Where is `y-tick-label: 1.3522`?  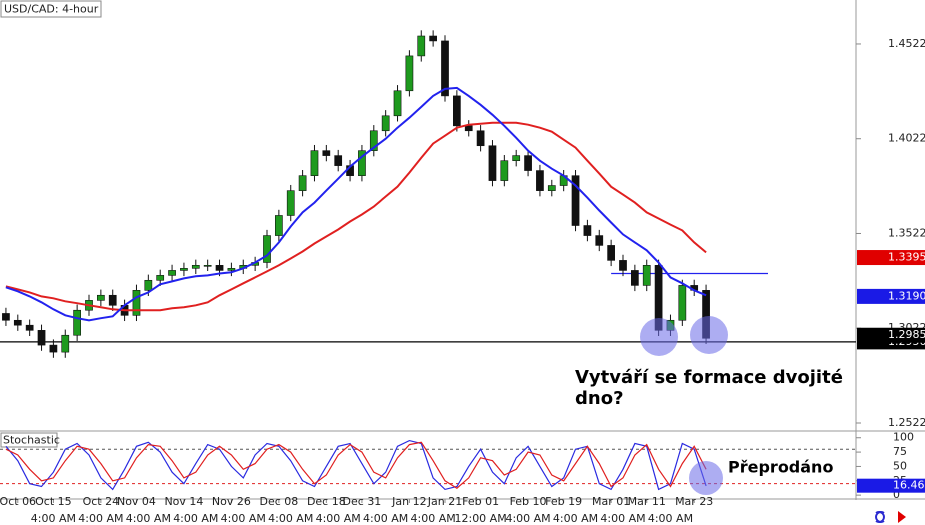
y-tick-label: 1.3522 is located at coordinates (906, 232).